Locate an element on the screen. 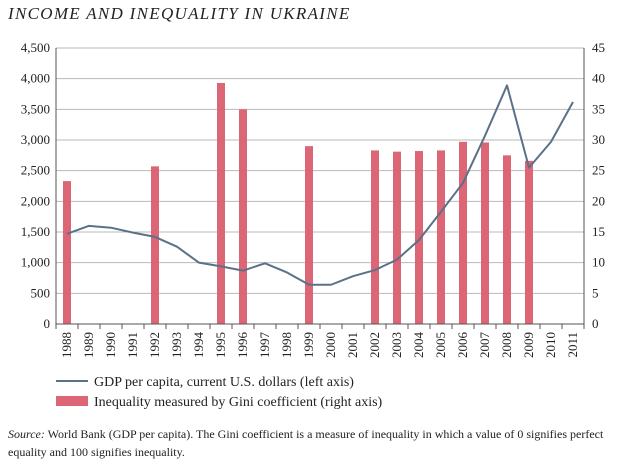  right-axis-tick-label: 30 is located at coordinates (598, 139).